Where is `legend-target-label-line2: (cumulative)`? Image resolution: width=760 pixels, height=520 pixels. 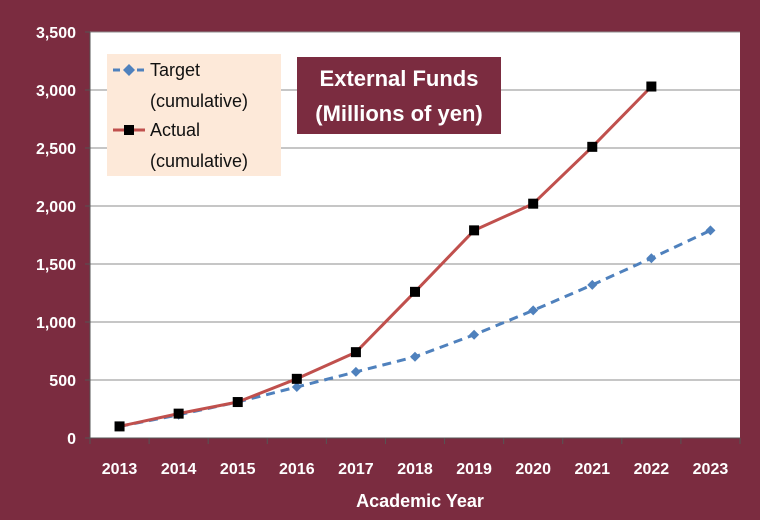 legend-target-label-line2: (cumulative) is located at coordinates (199, 101).